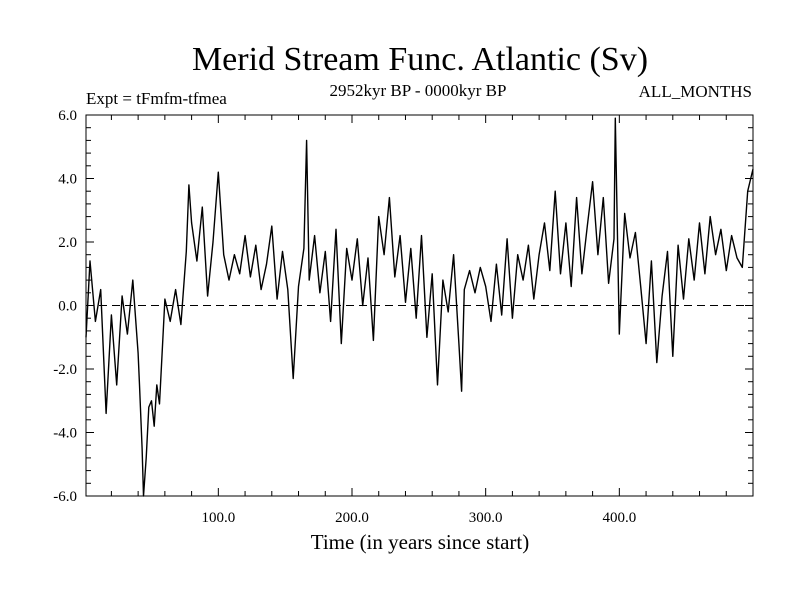 The height and width of the screenshot is (600, 800). I want to click on y-tick-label: 6.0, so click(67, 116).